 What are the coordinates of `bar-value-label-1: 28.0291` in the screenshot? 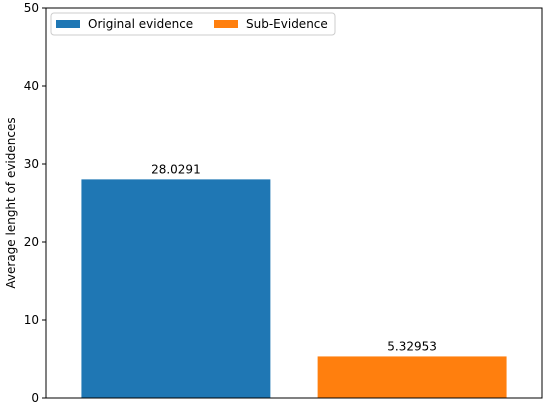 It's located at (176, 169).